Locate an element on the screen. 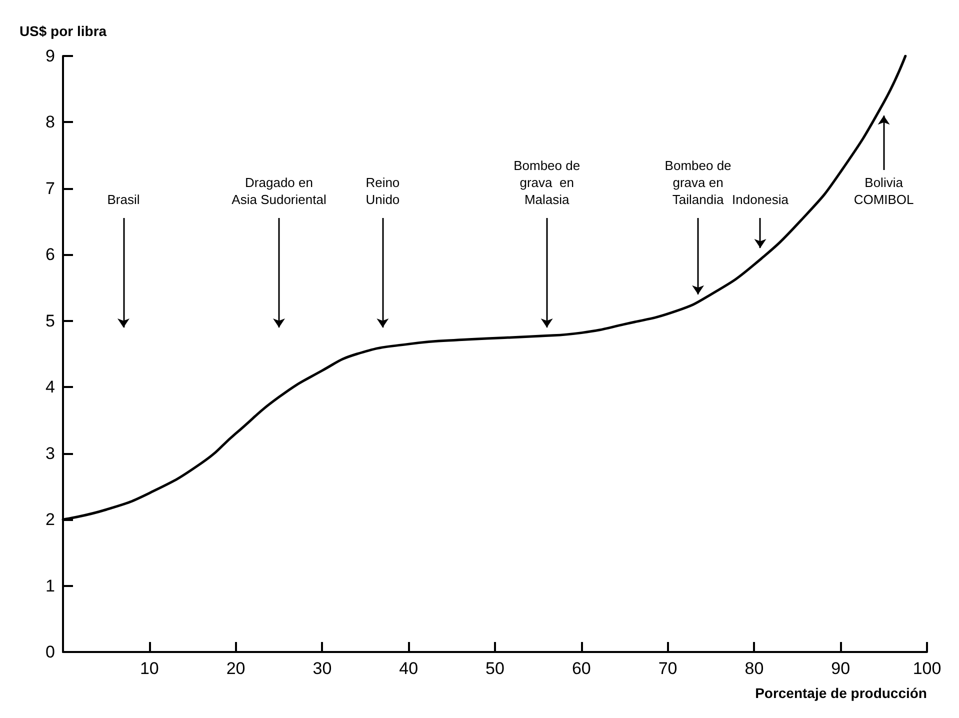 Image resolution: width=959 pixels, height=718 pixels. y-tick-label: 9 is located at coordinates (50, 56).